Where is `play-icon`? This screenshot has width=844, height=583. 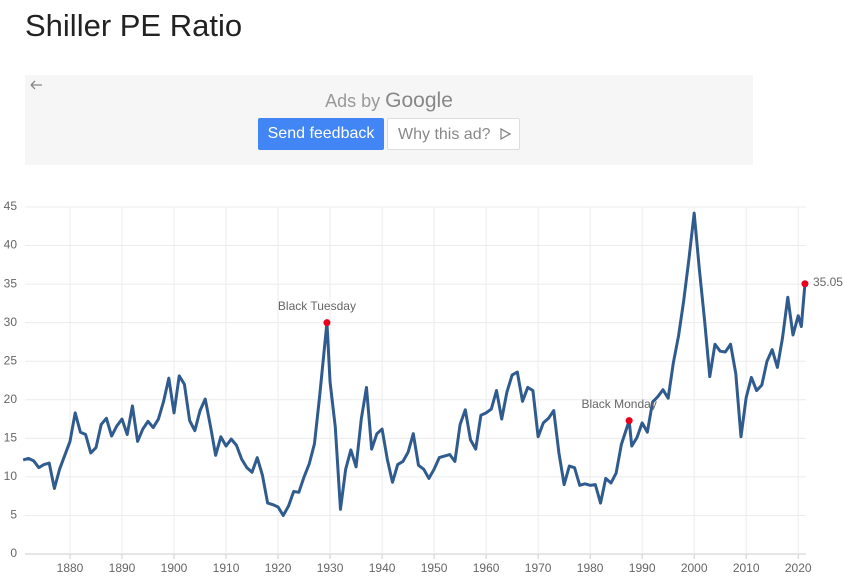
play-icon is located at coordinates (506, 134).